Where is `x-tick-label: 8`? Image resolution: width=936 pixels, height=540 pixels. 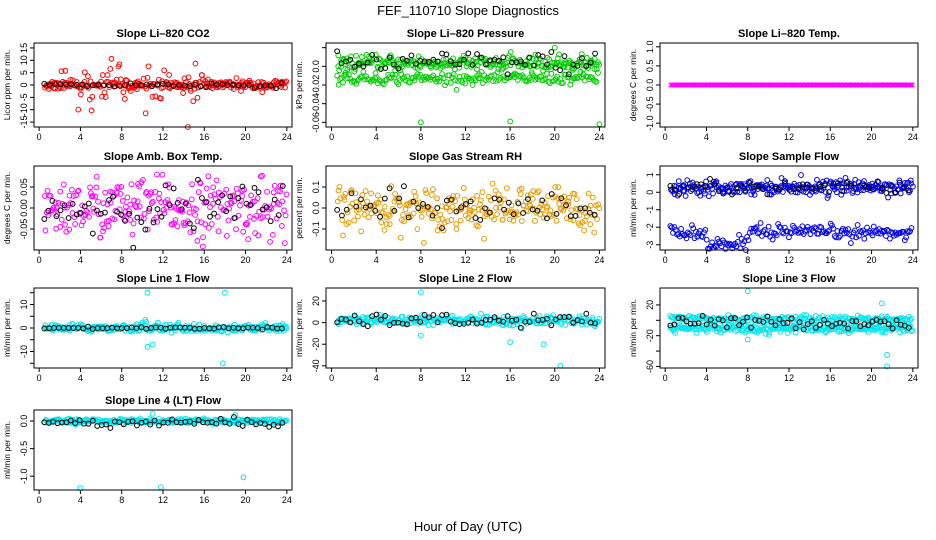 x-tick-label: 8 is located at coordinates (121, 378).